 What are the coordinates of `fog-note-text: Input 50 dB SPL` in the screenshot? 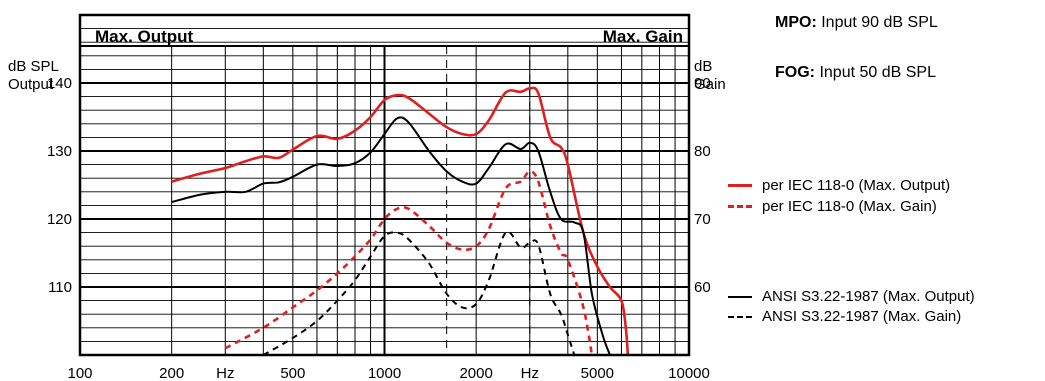 It's located at (875, 72).